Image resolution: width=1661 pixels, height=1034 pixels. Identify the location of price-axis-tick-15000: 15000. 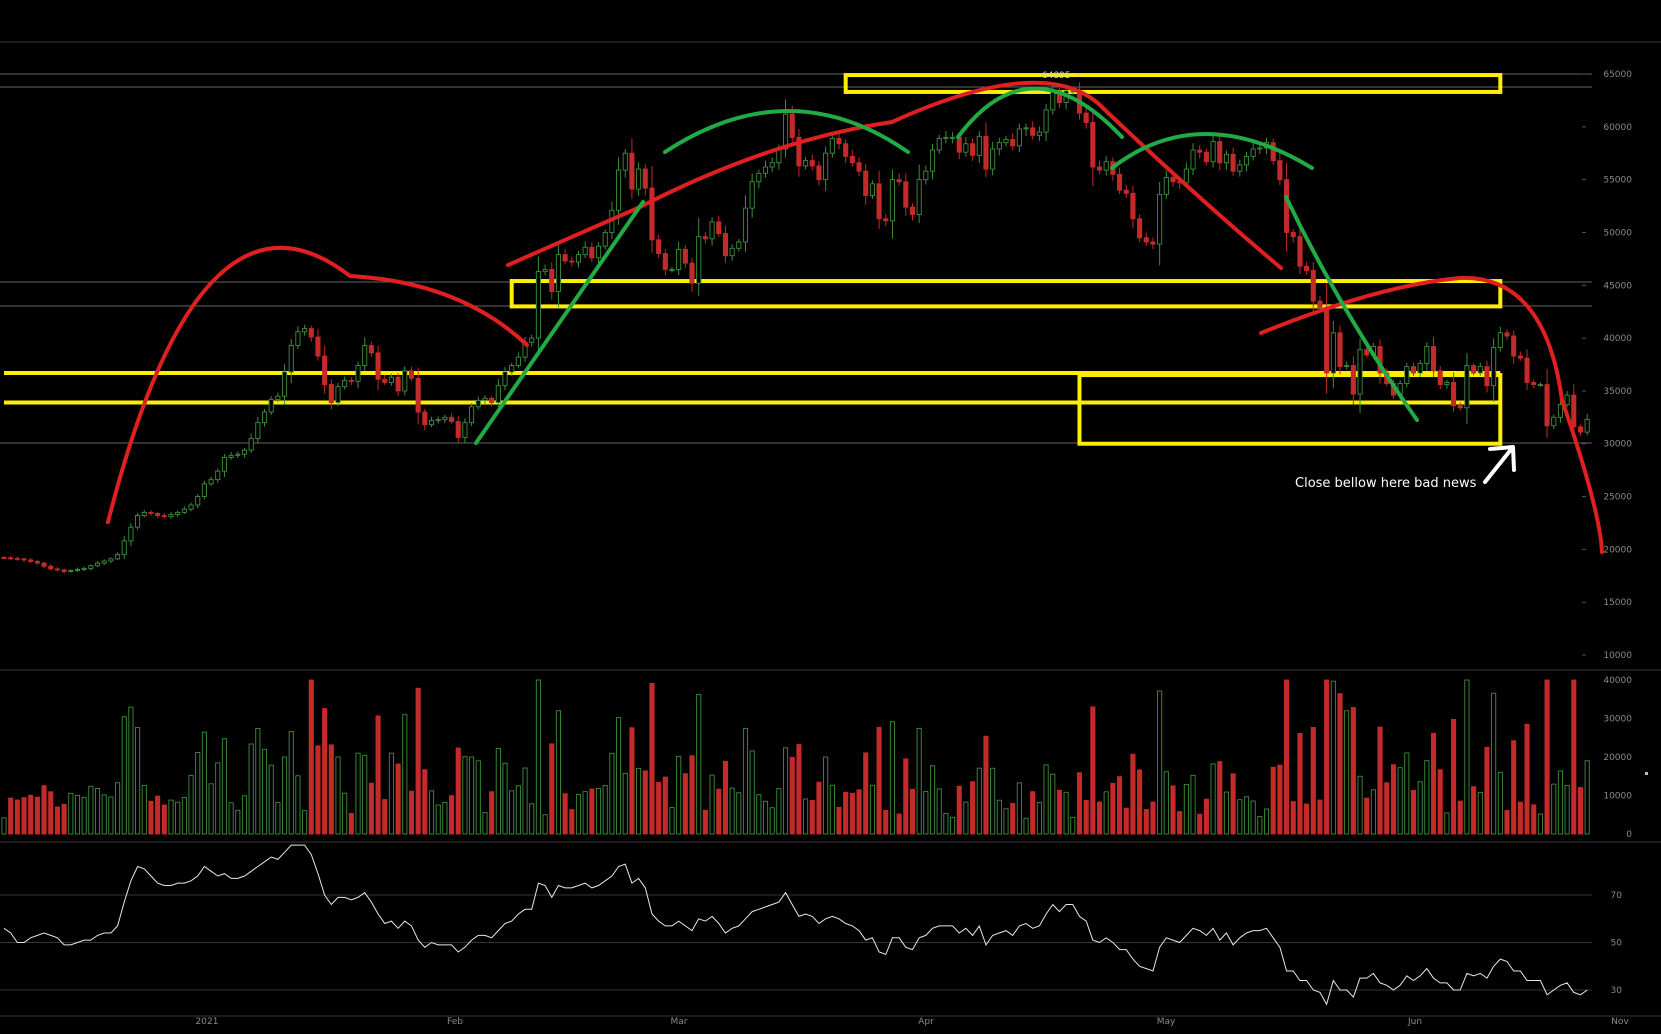
(1617, 603).